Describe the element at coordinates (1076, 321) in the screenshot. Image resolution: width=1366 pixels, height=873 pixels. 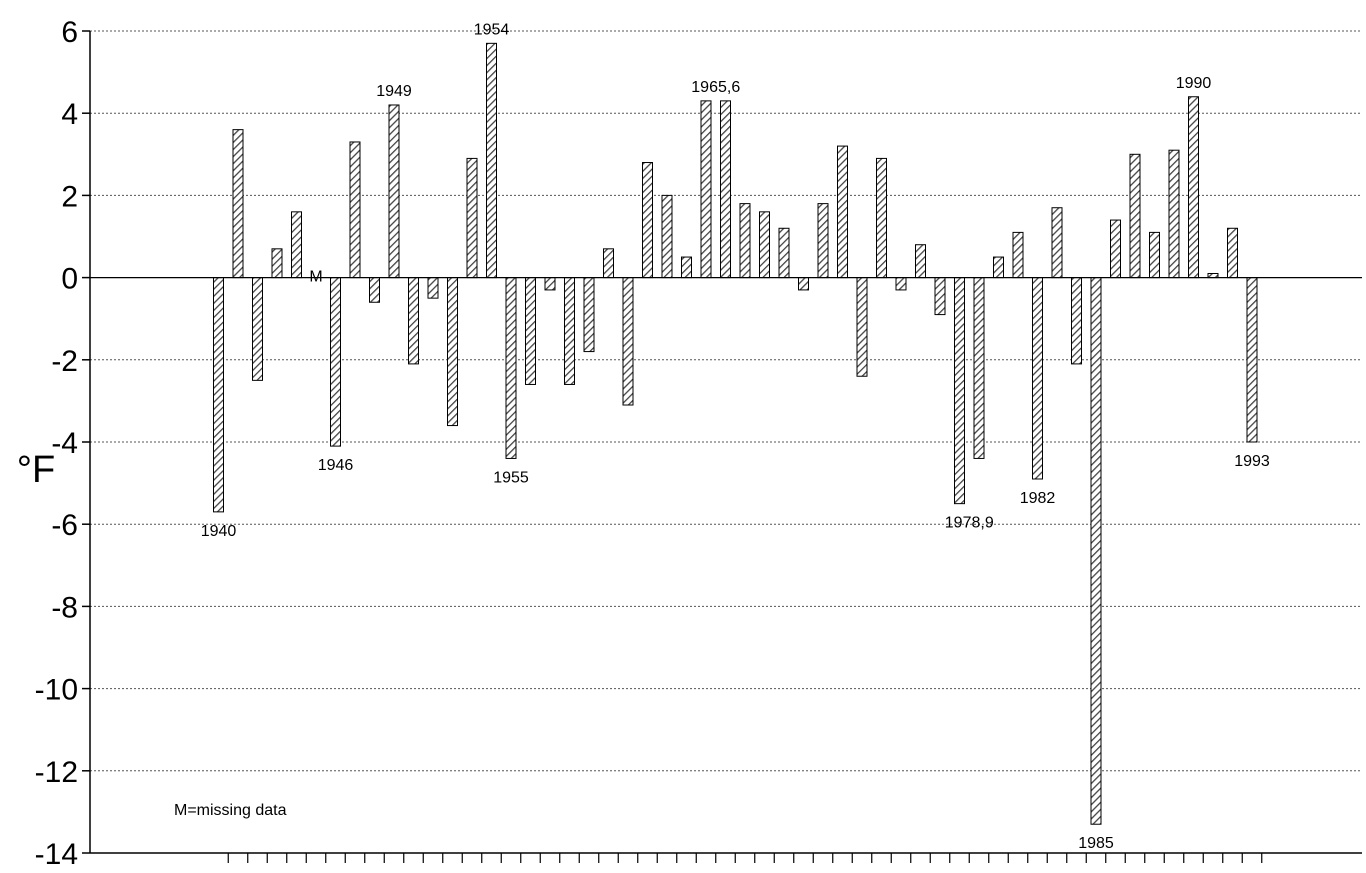
I see `bar-1984` at that location.